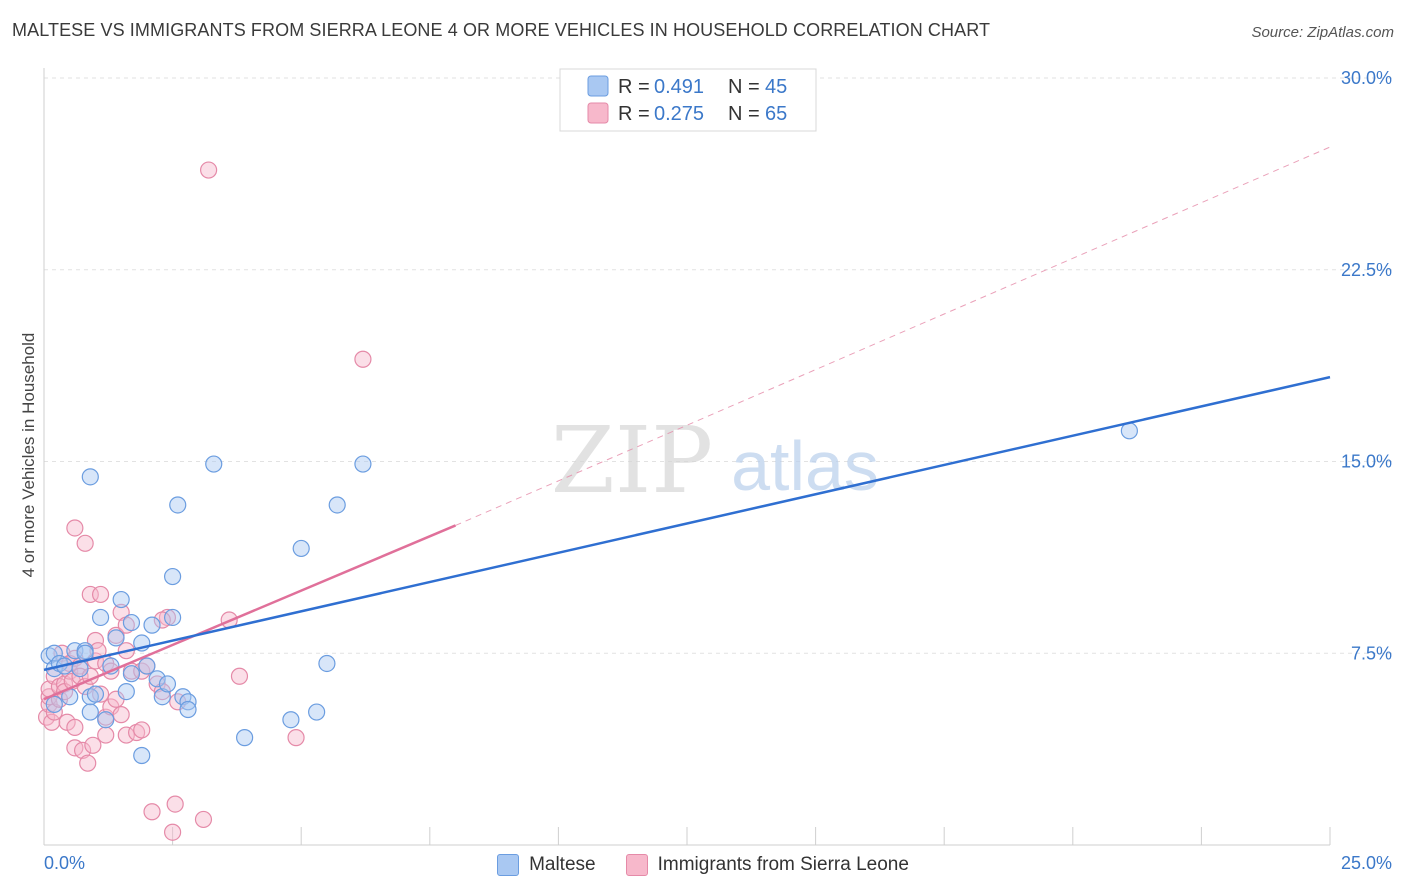  What do you see at coordinates (715, 460) in the screenshot?
I see `watermark: ZIP atlas` at bounding box center [715, 460].